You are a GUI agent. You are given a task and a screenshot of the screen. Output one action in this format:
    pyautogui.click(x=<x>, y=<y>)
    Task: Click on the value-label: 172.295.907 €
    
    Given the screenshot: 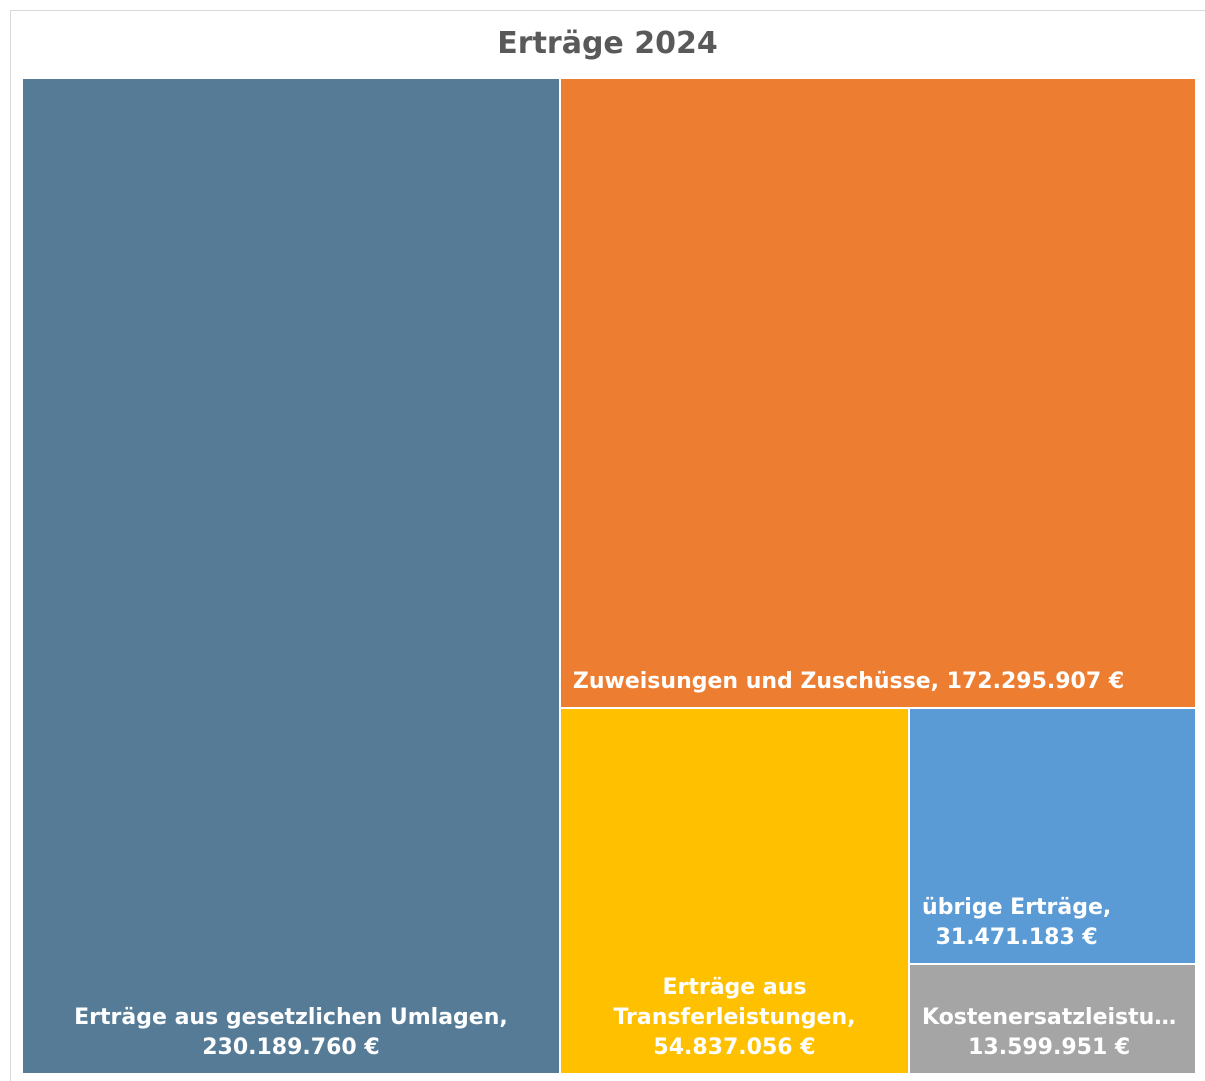 What is the action you would take?
    pyautogui.click(x=1035, y=682)
    